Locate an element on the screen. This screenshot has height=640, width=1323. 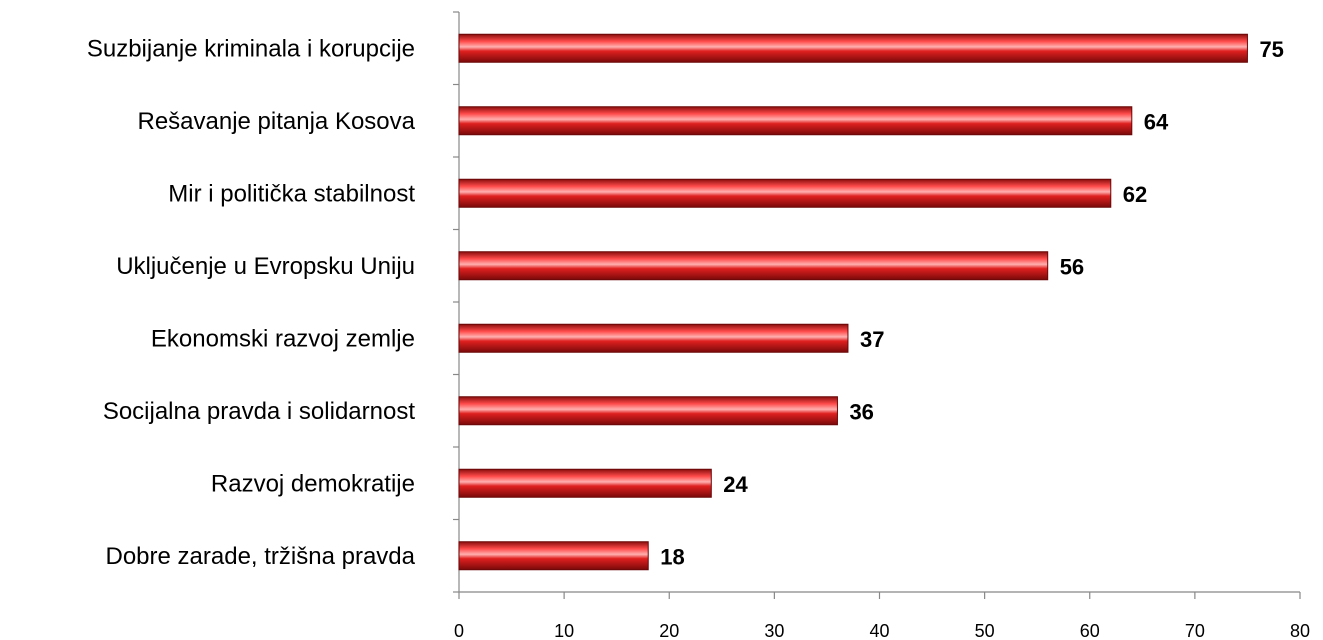
data-label: 64 is located at coordinates (1156, 122).